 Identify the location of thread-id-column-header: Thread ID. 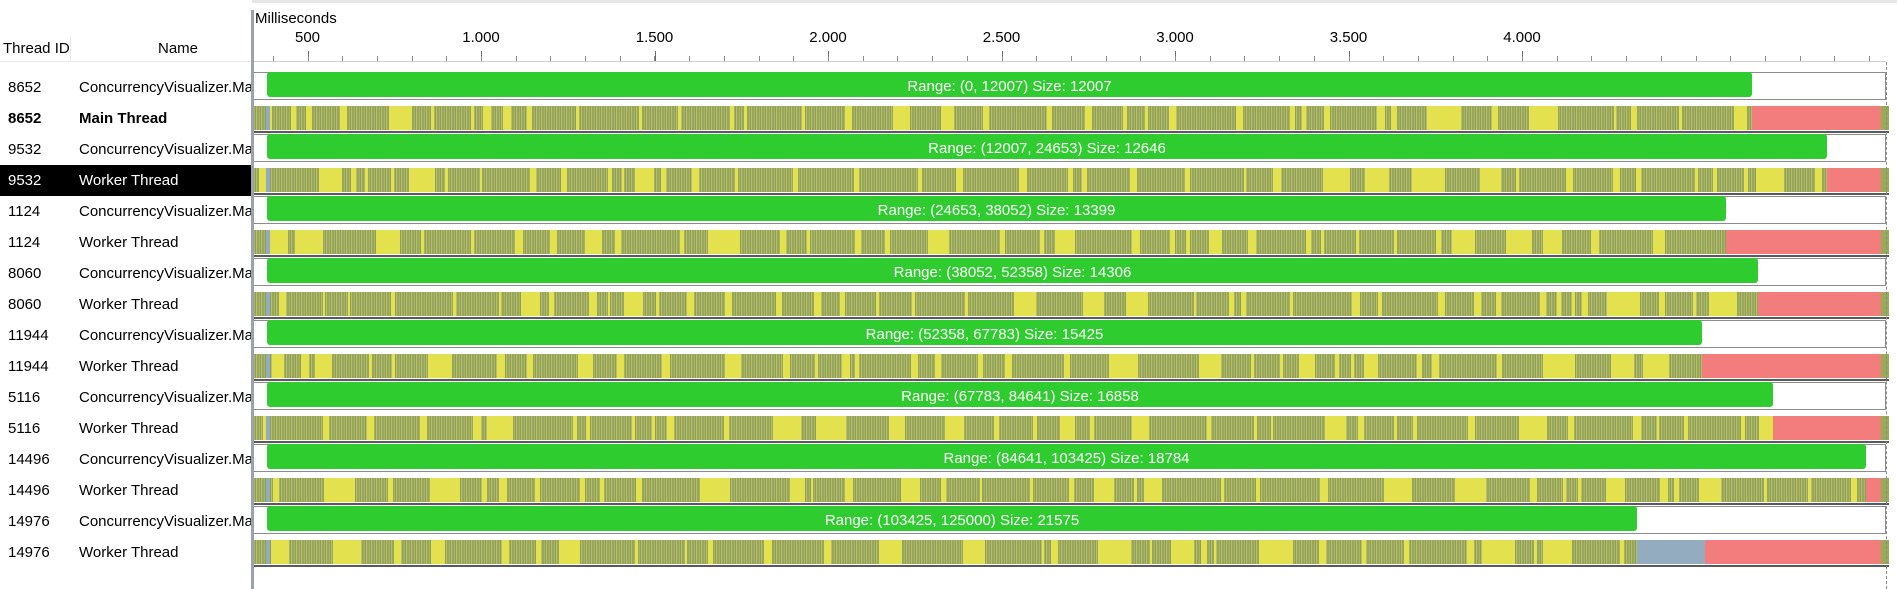
(36, 48).